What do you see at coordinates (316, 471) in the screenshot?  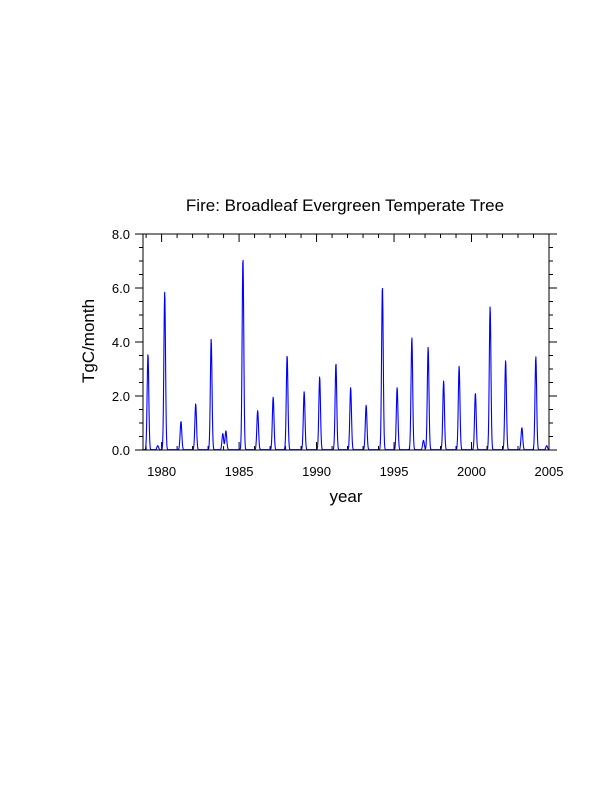 I see `x-tick-label: 1990` at bounding box center [316, 471].